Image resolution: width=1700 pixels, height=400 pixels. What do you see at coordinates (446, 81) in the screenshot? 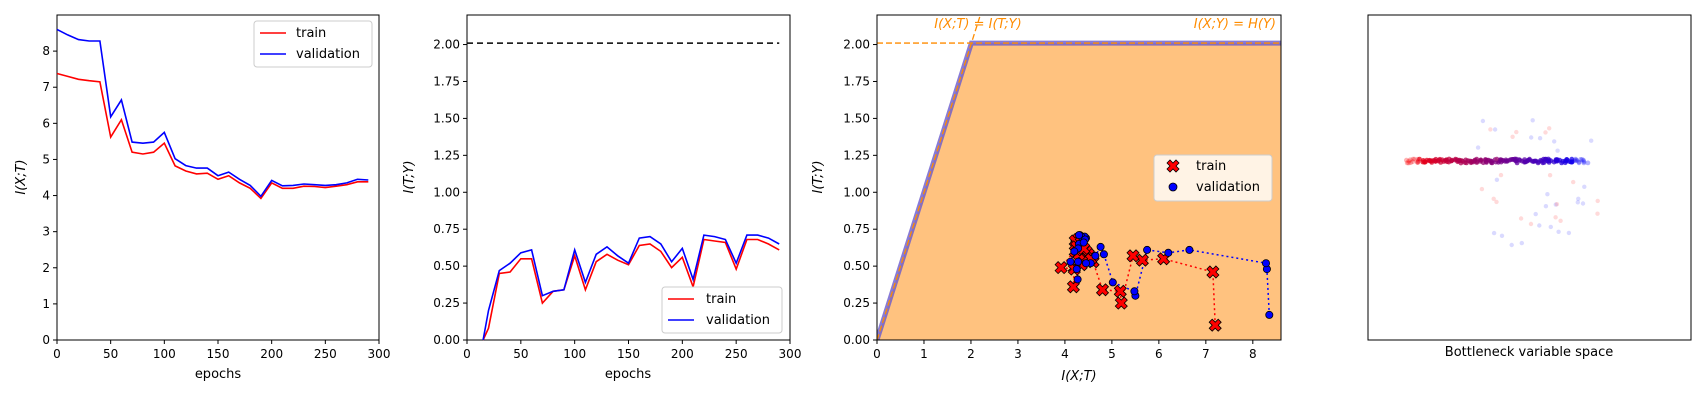
I see `y-tick-label: 1.75` at bounding box center [446, 81].